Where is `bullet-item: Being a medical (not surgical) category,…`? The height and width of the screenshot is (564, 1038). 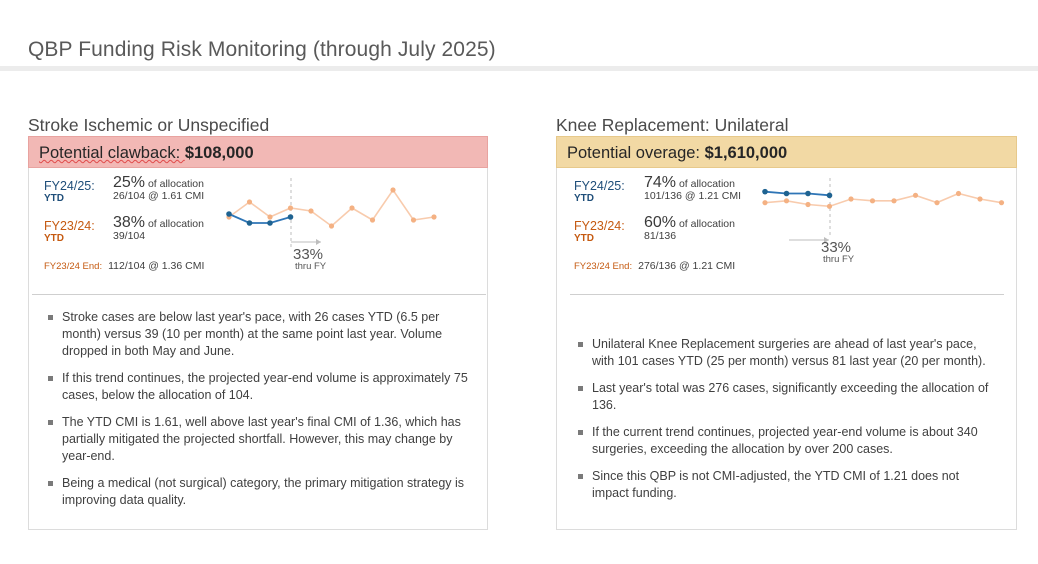
bullet-item: Being a medical (not surgical) category,… is located at coordinates (259, 492).